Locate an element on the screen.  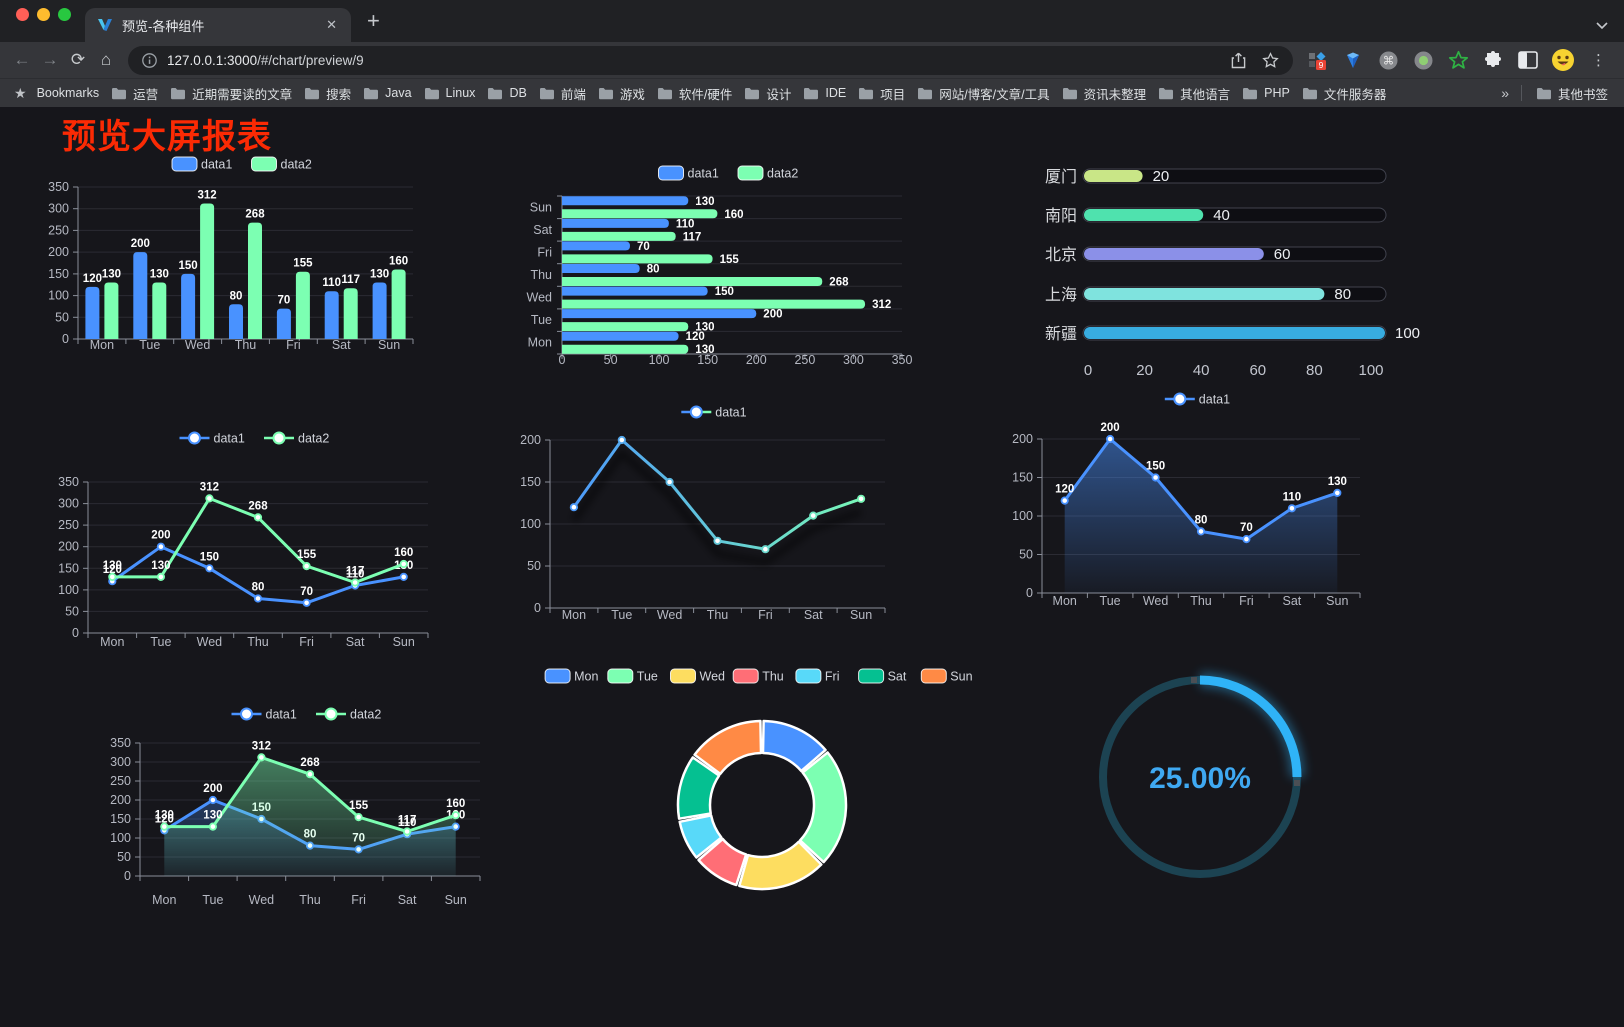
svg-text: 50 is located at coordinates (62, 317).